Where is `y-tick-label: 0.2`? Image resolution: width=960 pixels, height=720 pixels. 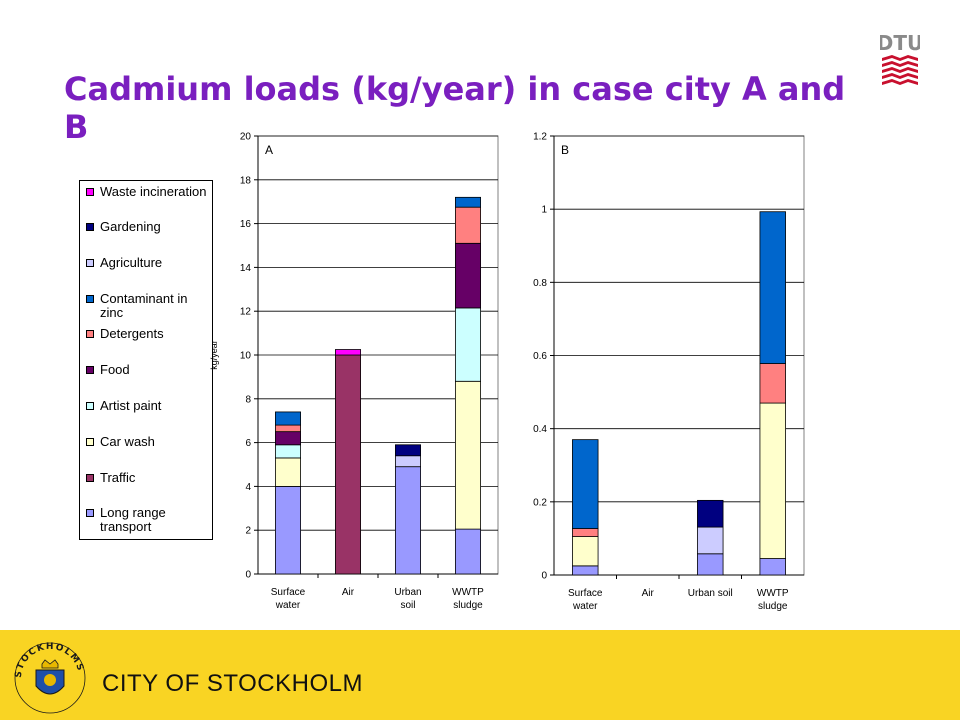 y-tick-label: 0.2 is located at coordinates (540, 502).